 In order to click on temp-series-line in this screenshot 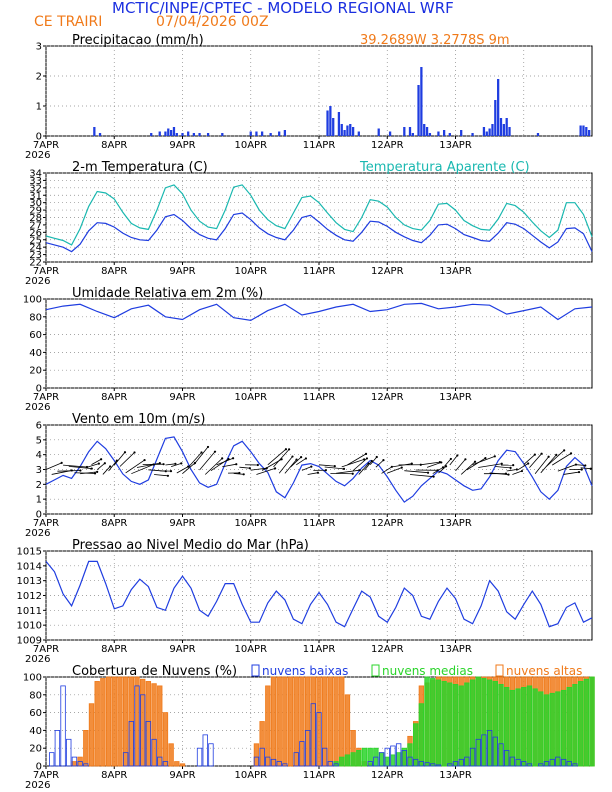, I will do `click(319, 215)`.